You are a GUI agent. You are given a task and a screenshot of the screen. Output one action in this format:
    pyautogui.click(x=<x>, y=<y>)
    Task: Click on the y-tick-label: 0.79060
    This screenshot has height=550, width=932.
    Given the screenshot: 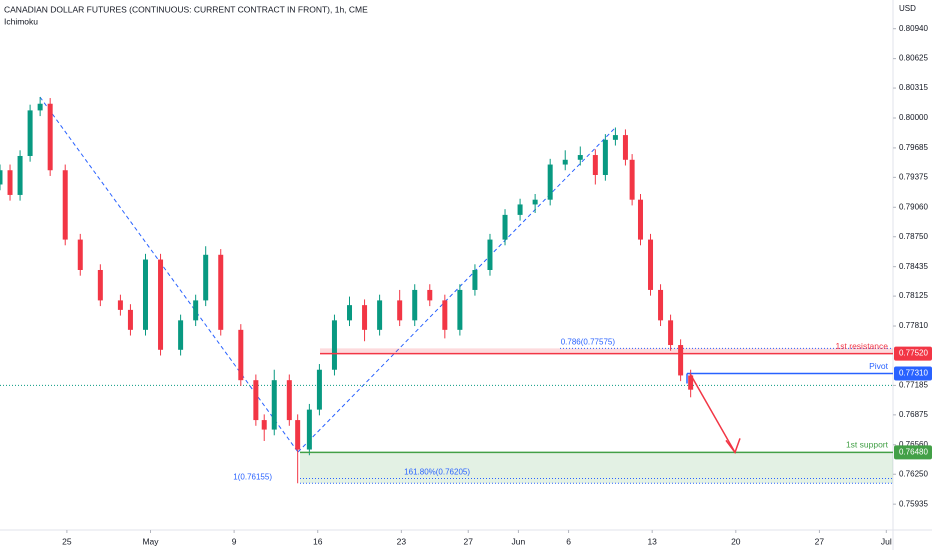 What is the action you would take?
    pyautogui.click(x=913, y=206)
    